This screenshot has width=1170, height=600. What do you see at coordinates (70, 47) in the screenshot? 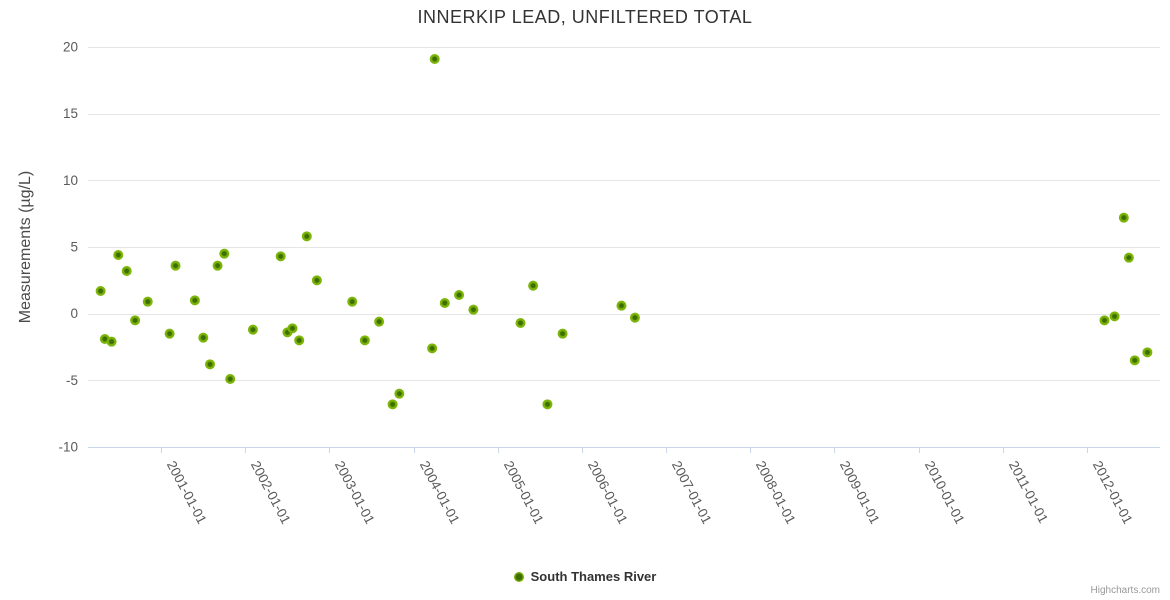
I see `y-axis-tick-label: 20` at bounding box center [70, 47].